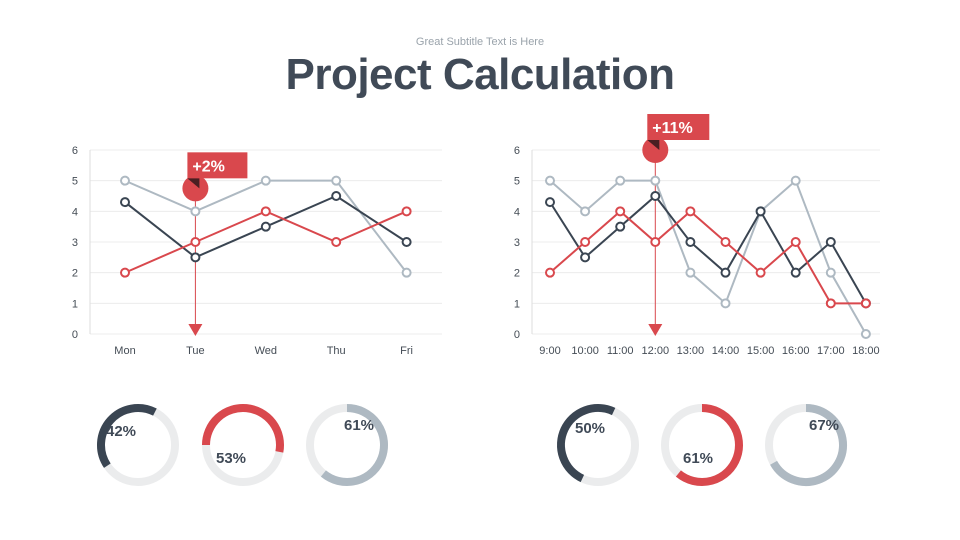  What do you see at coordinates (672, 128) in the screenshot?
I see `callout-label: +11%` at bounding box center [672, 128].